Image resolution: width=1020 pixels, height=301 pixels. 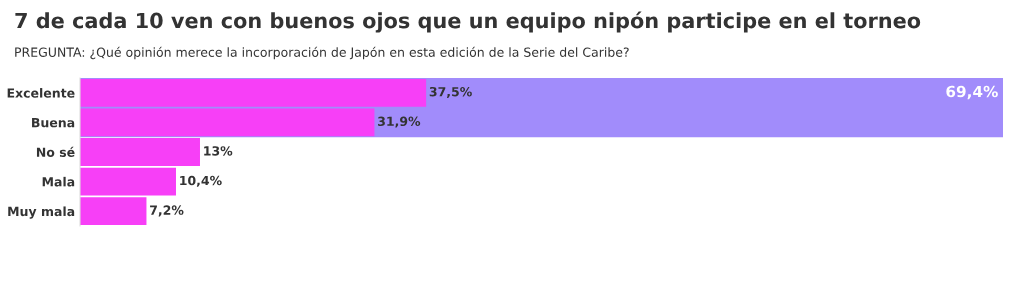 What do you see at coordinates (140, 152) in the screenshot?
I see `bar` at bounding box center [140, 152].